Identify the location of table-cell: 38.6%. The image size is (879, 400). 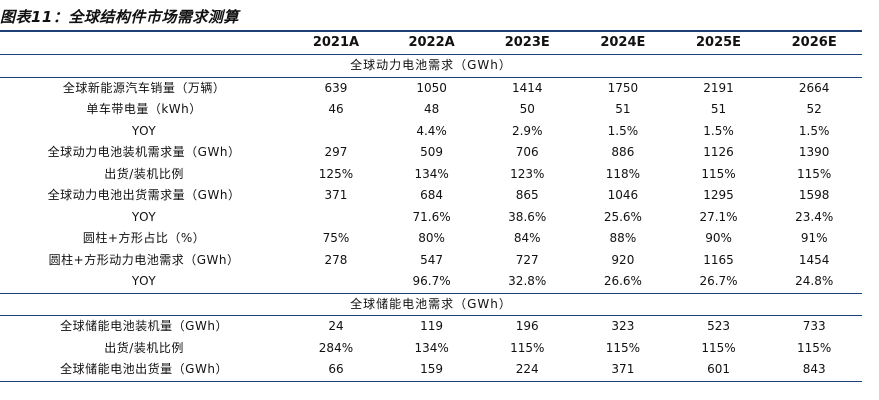
(527, 216).